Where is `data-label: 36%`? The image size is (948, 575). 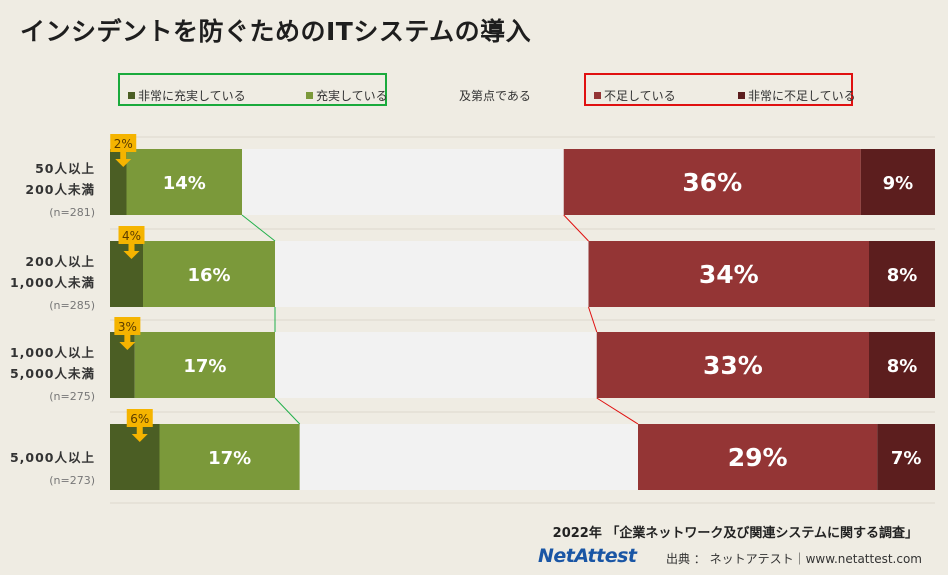 data-label: 36% is located at coordinates (712, 182).